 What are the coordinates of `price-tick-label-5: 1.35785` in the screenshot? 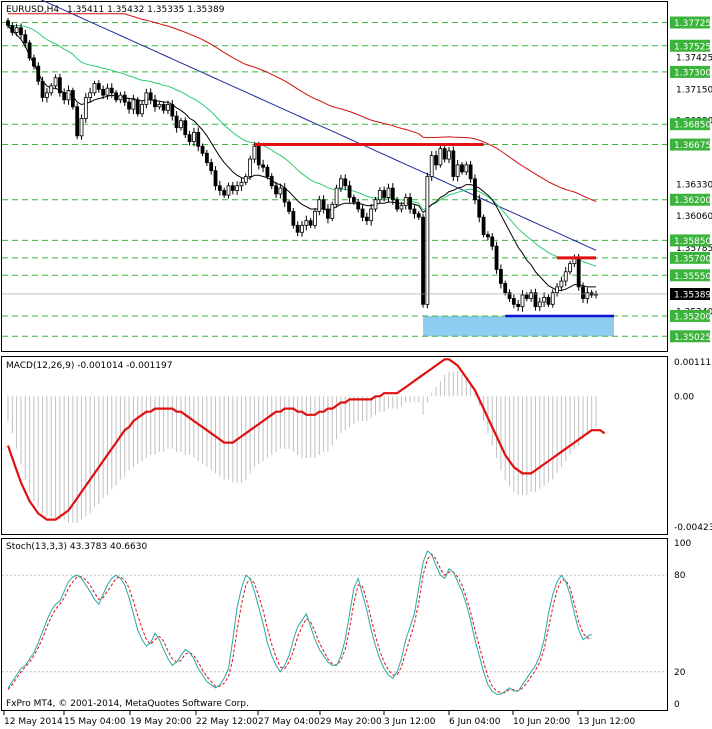 It's located at (694, 249).